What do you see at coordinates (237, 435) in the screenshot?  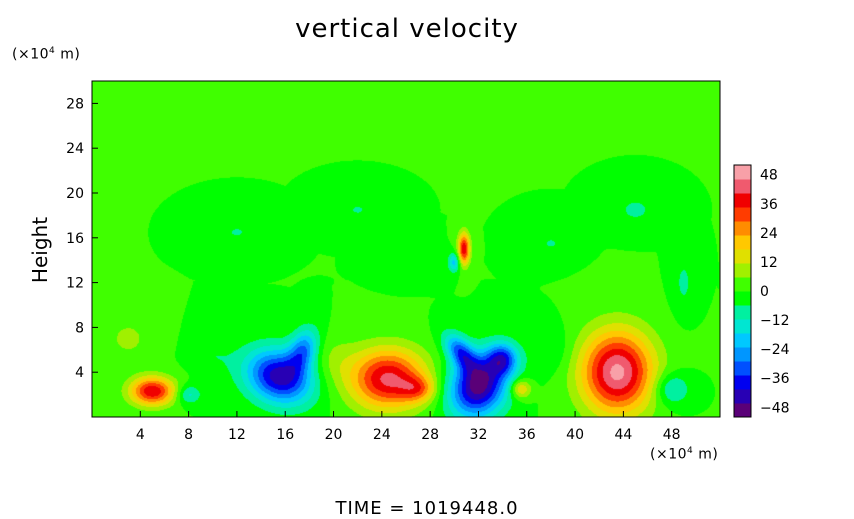 I see `x-tick-label: 12` at bounding box center [237, 435].